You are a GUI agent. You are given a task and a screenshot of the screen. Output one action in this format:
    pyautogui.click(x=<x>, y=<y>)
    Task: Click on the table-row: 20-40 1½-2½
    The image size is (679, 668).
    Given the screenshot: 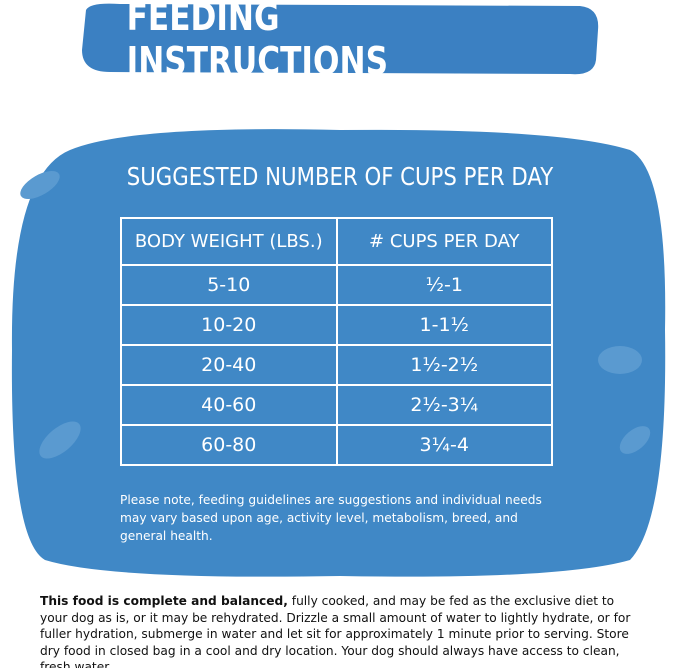 What is the action you would take?
    pyautogui.click(x=336, y=365)
    